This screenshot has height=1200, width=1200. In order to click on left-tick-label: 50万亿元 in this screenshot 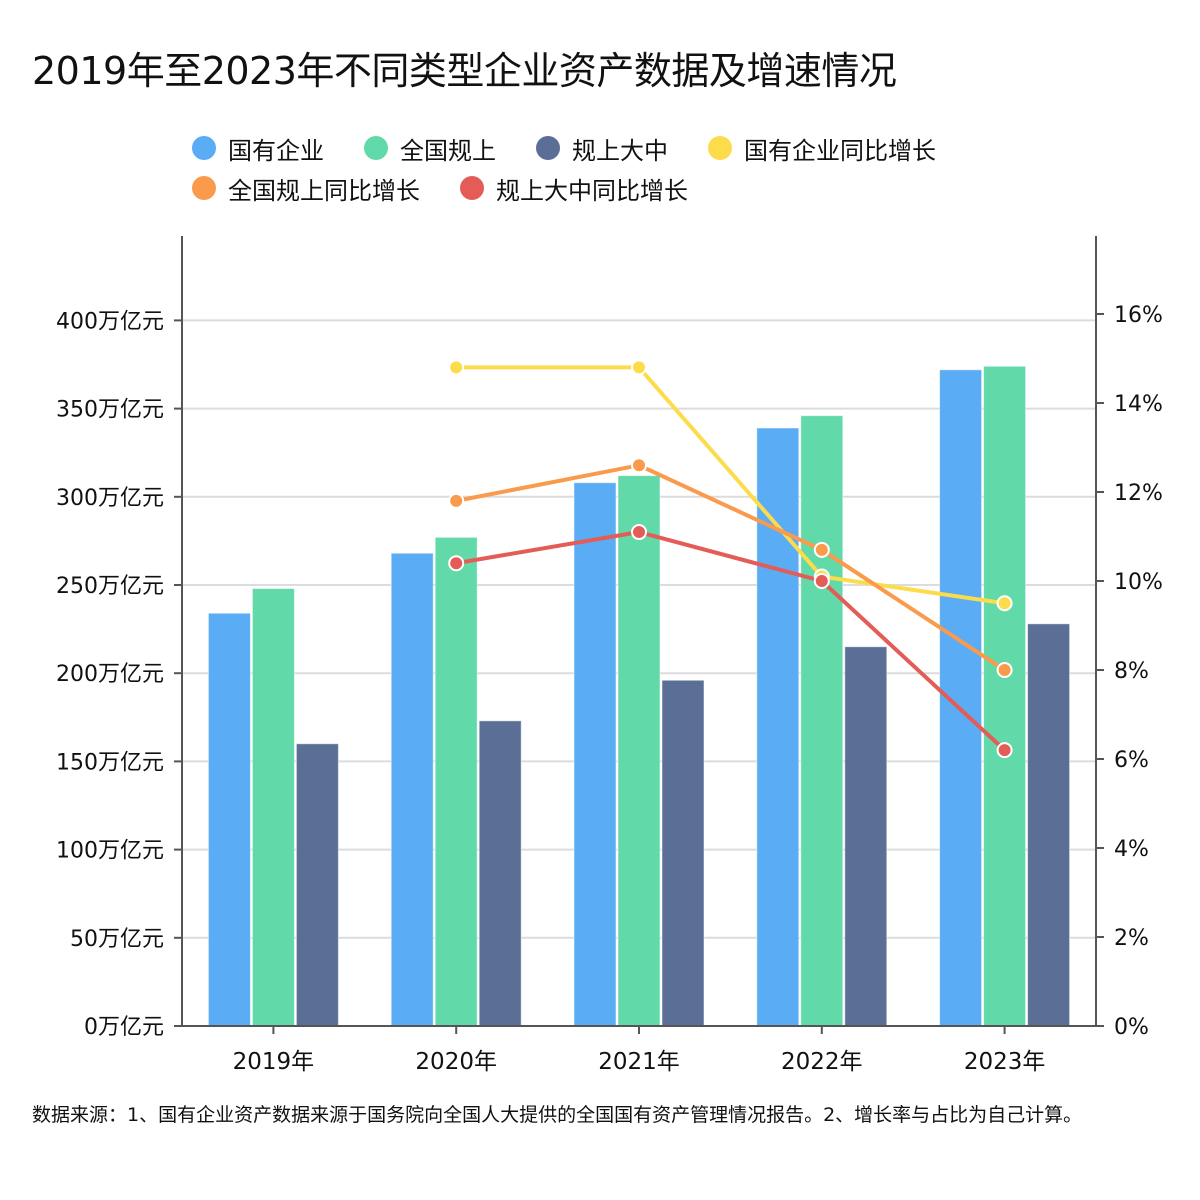, I will do `click(117, 939)`.